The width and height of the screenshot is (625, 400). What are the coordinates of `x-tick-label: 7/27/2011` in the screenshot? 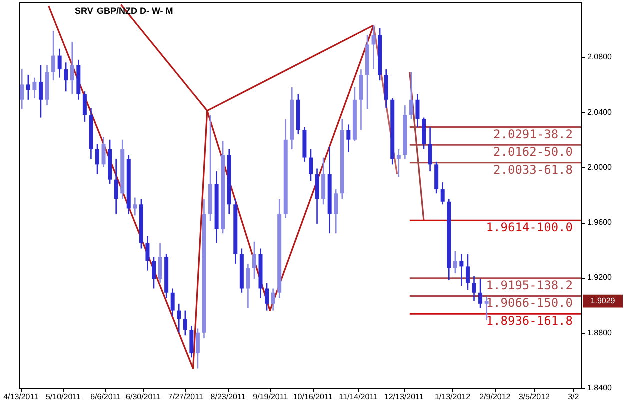 It's located at (186, 396).